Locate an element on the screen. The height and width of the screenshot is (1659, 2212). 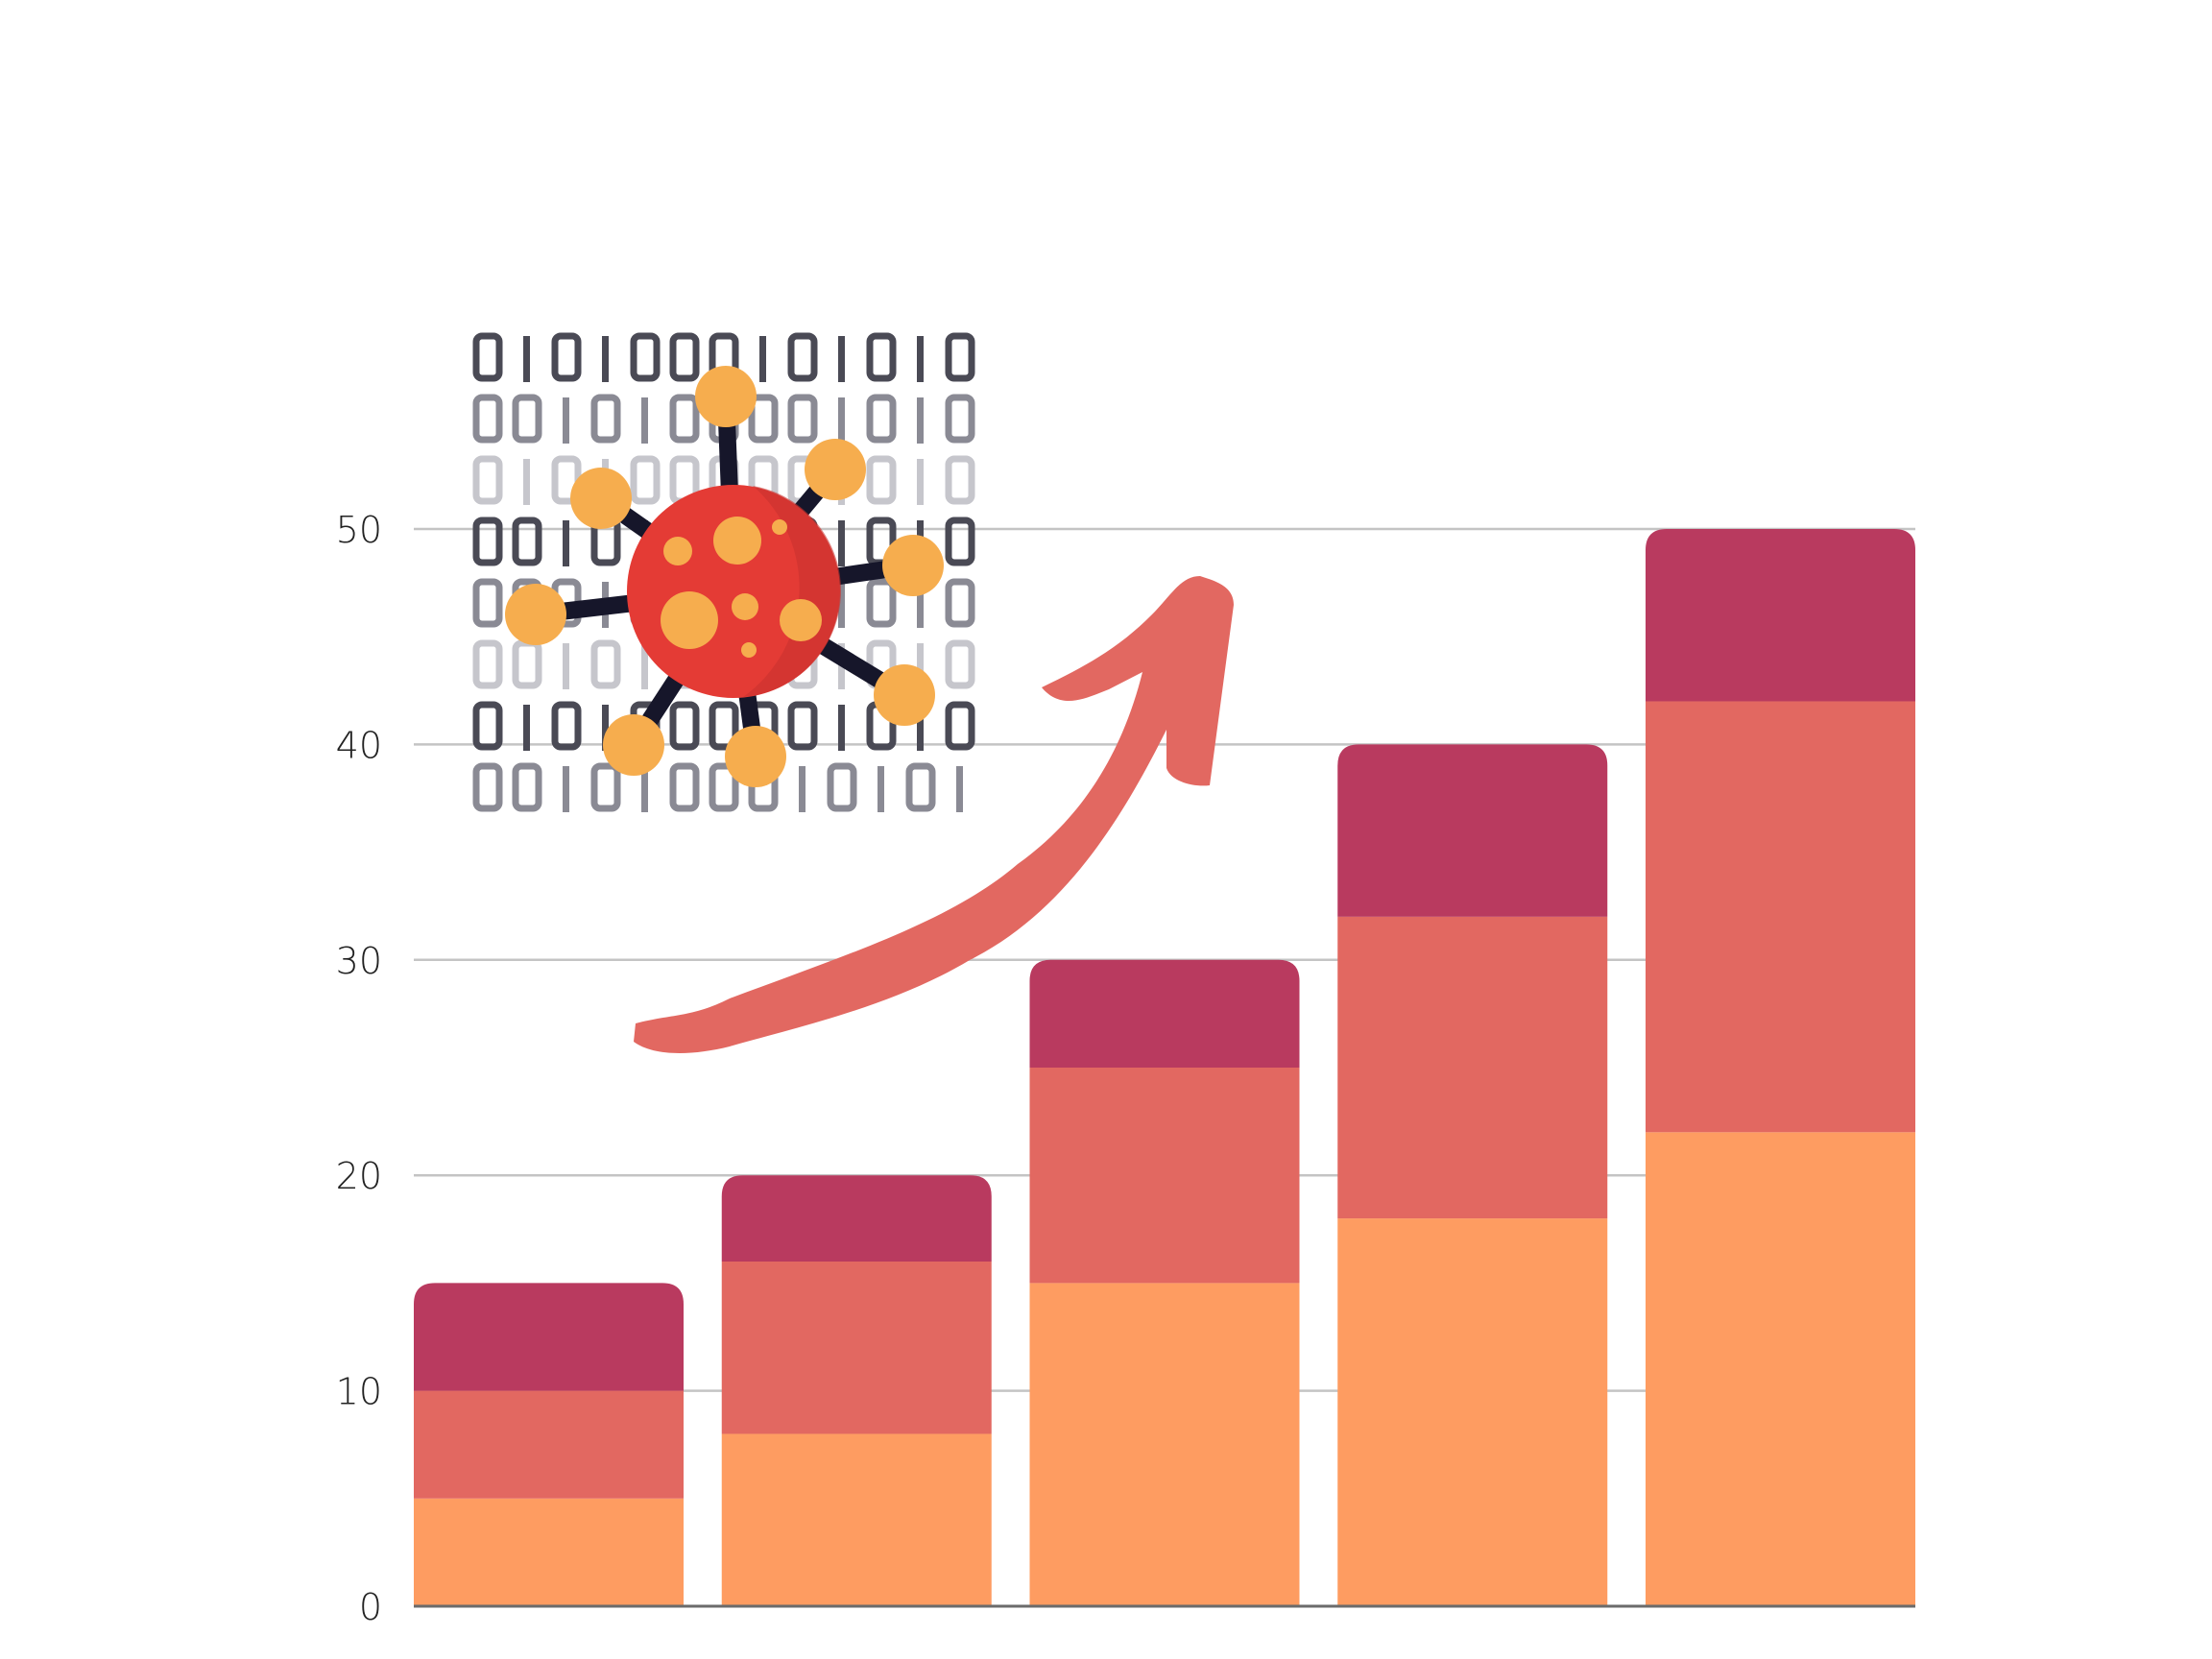
y-axis-ticks: 0 10 20 30 40 50 is located at coordinates (359, 1068).